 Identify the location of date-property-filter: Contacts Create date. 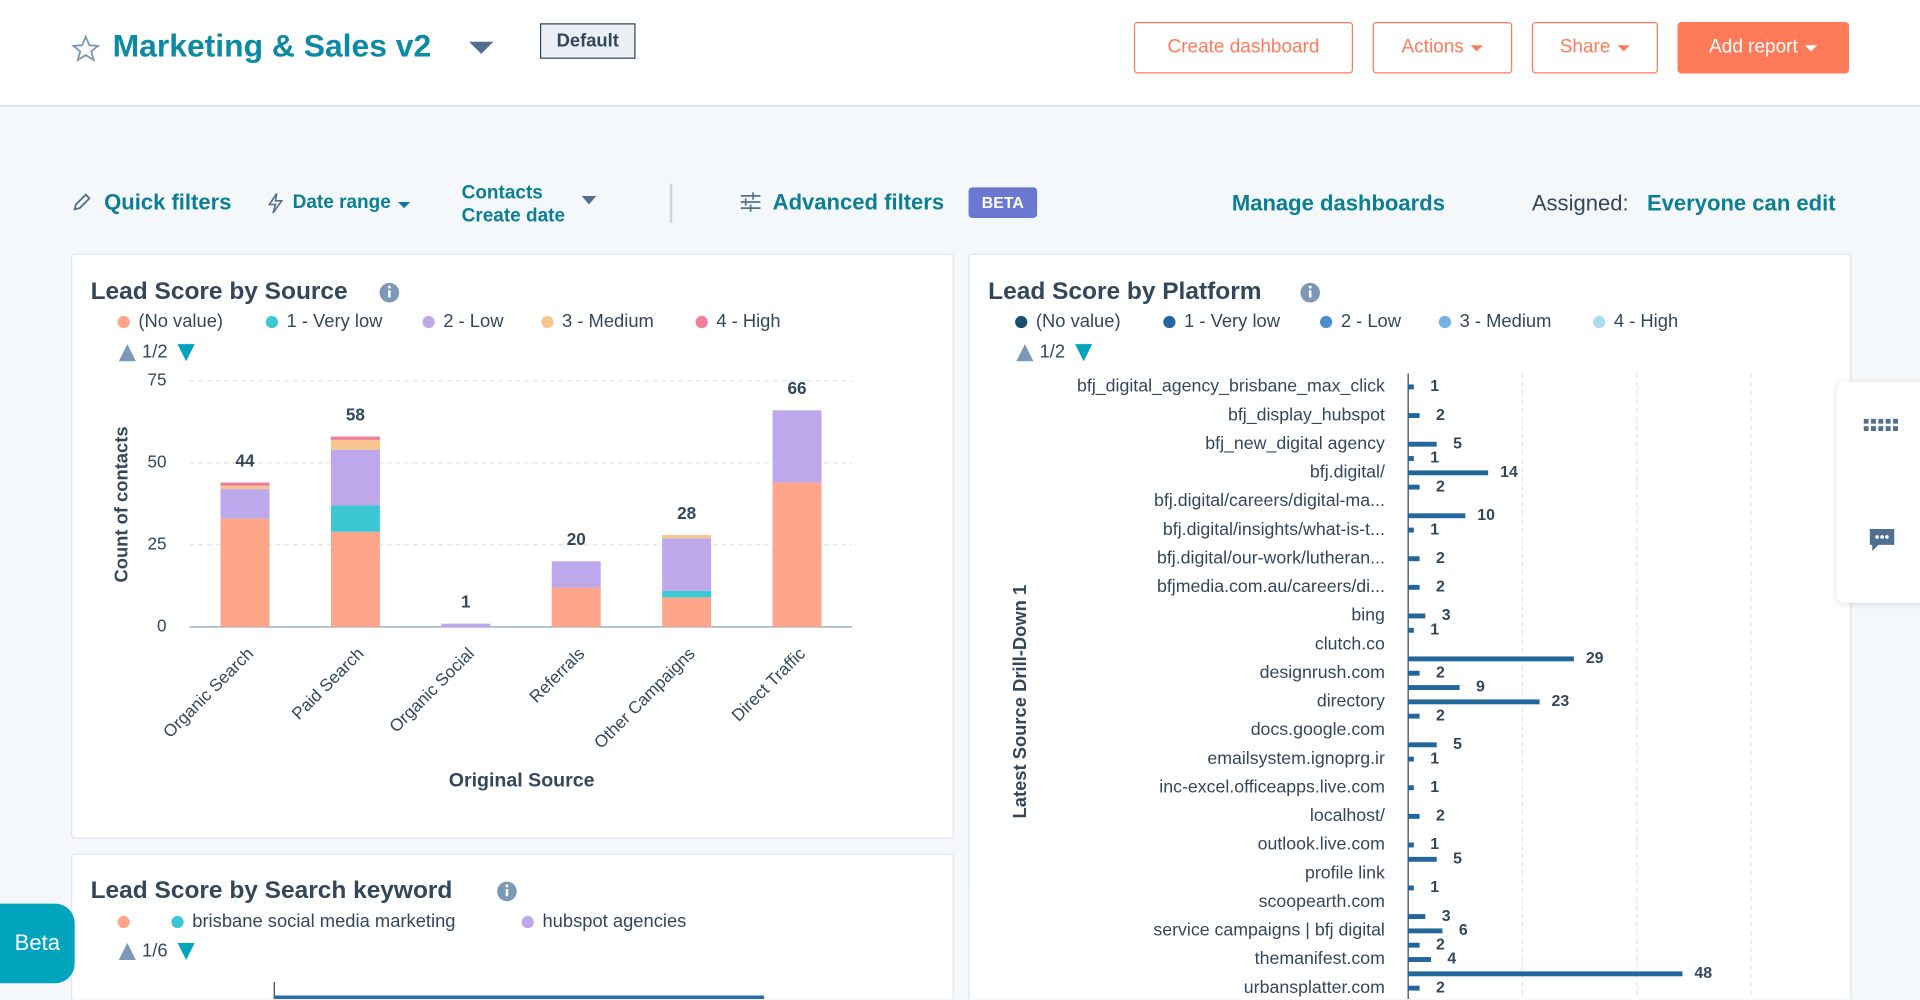
(513, 204).